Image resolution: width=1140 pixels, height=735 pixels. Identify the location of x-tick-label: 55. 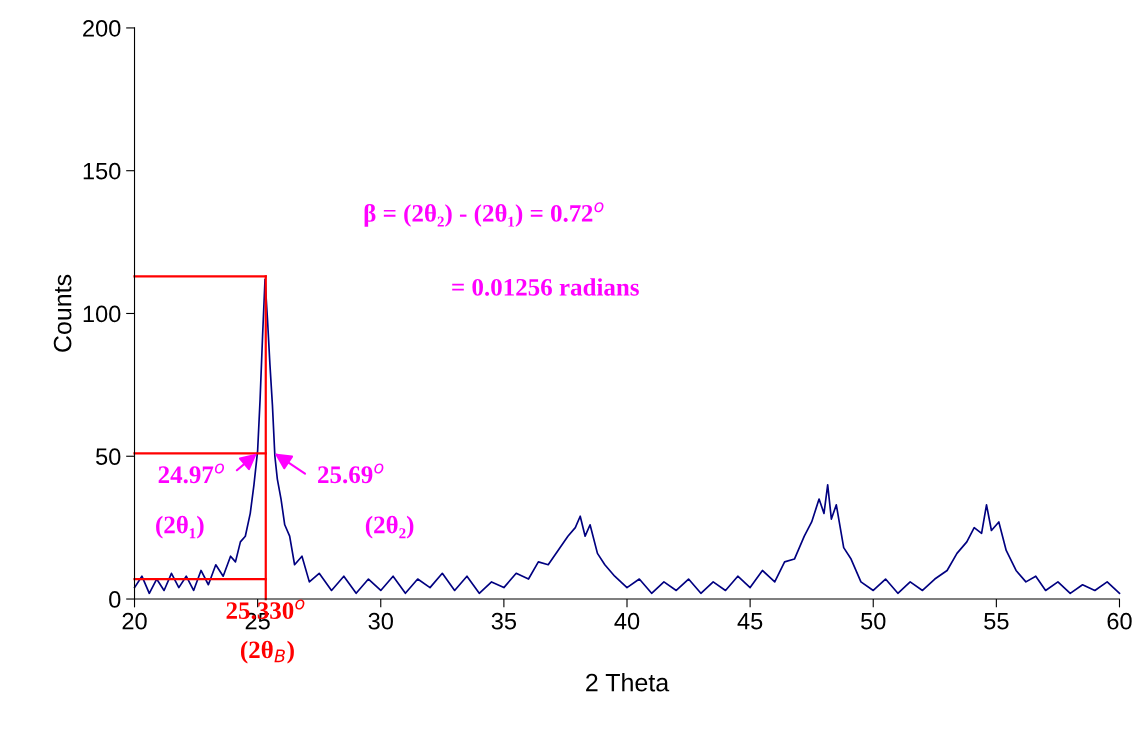
(996, 621).